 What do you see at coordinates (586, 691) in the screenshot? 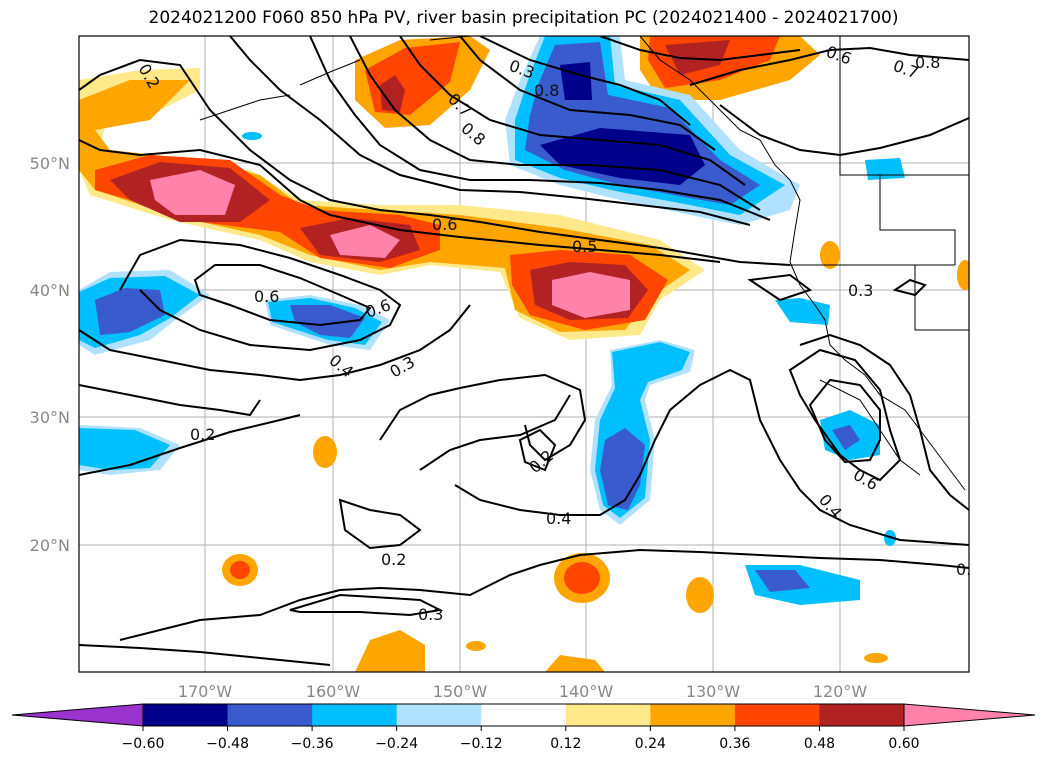
I see `lon-label: 140°W` at bounding box center [586, 691].